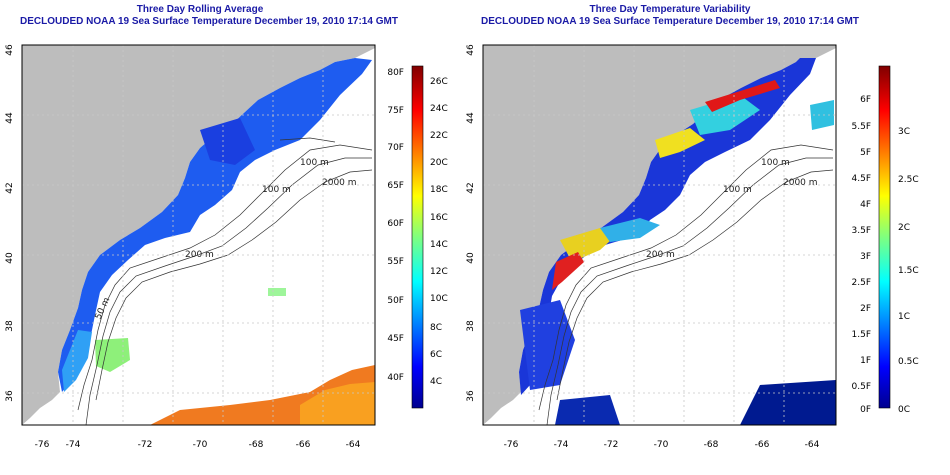 This screenshot has height=475, width=950. What do you see at coordinates (865, 153) in the screenshot?
I see `right-cb-f-2: 5F` at bounding box center [865, 153].